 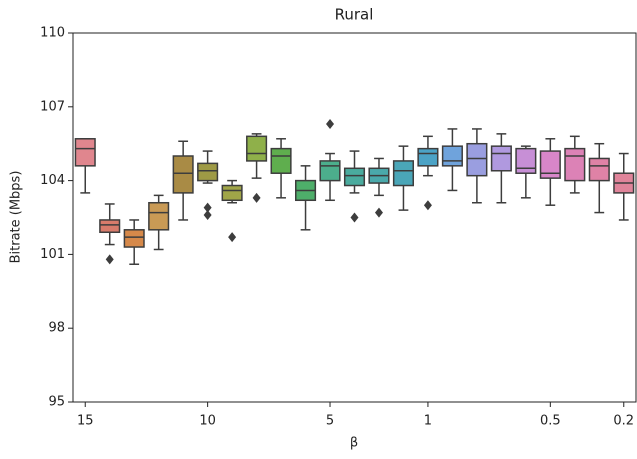 What do you see at coordinates (354, 15) in the screenshot?
I see `chart-title: Rural` at bounding box center [354, 15].